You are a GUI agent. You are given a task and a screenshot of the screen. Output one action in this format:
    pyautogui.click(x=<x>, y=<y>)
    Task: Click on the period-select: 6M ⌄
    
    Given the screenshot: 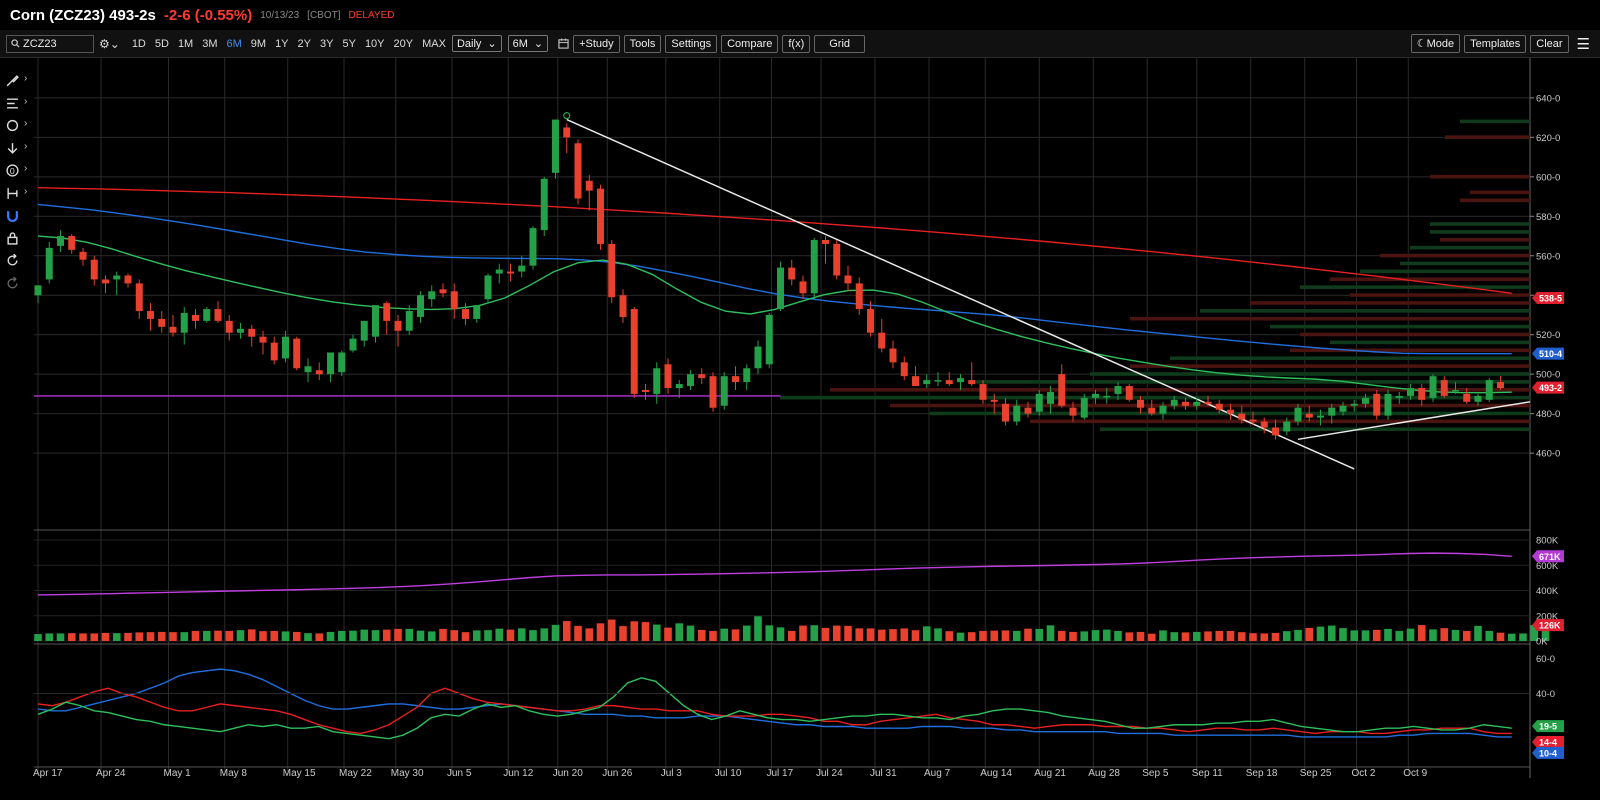 What is the action you would take?
    pyautogui.click(x=528, y=43)
    